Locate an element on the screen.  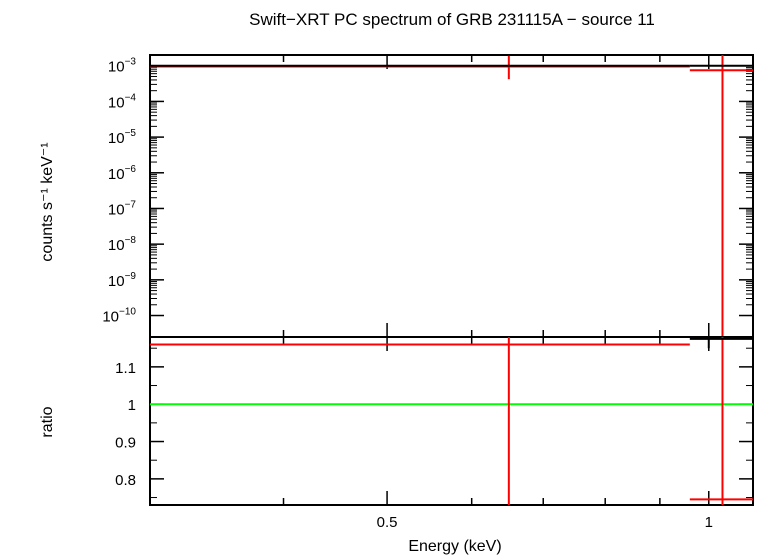
y-tick-label-2: 10⁻⁵ is located at coordinates (122, 137).